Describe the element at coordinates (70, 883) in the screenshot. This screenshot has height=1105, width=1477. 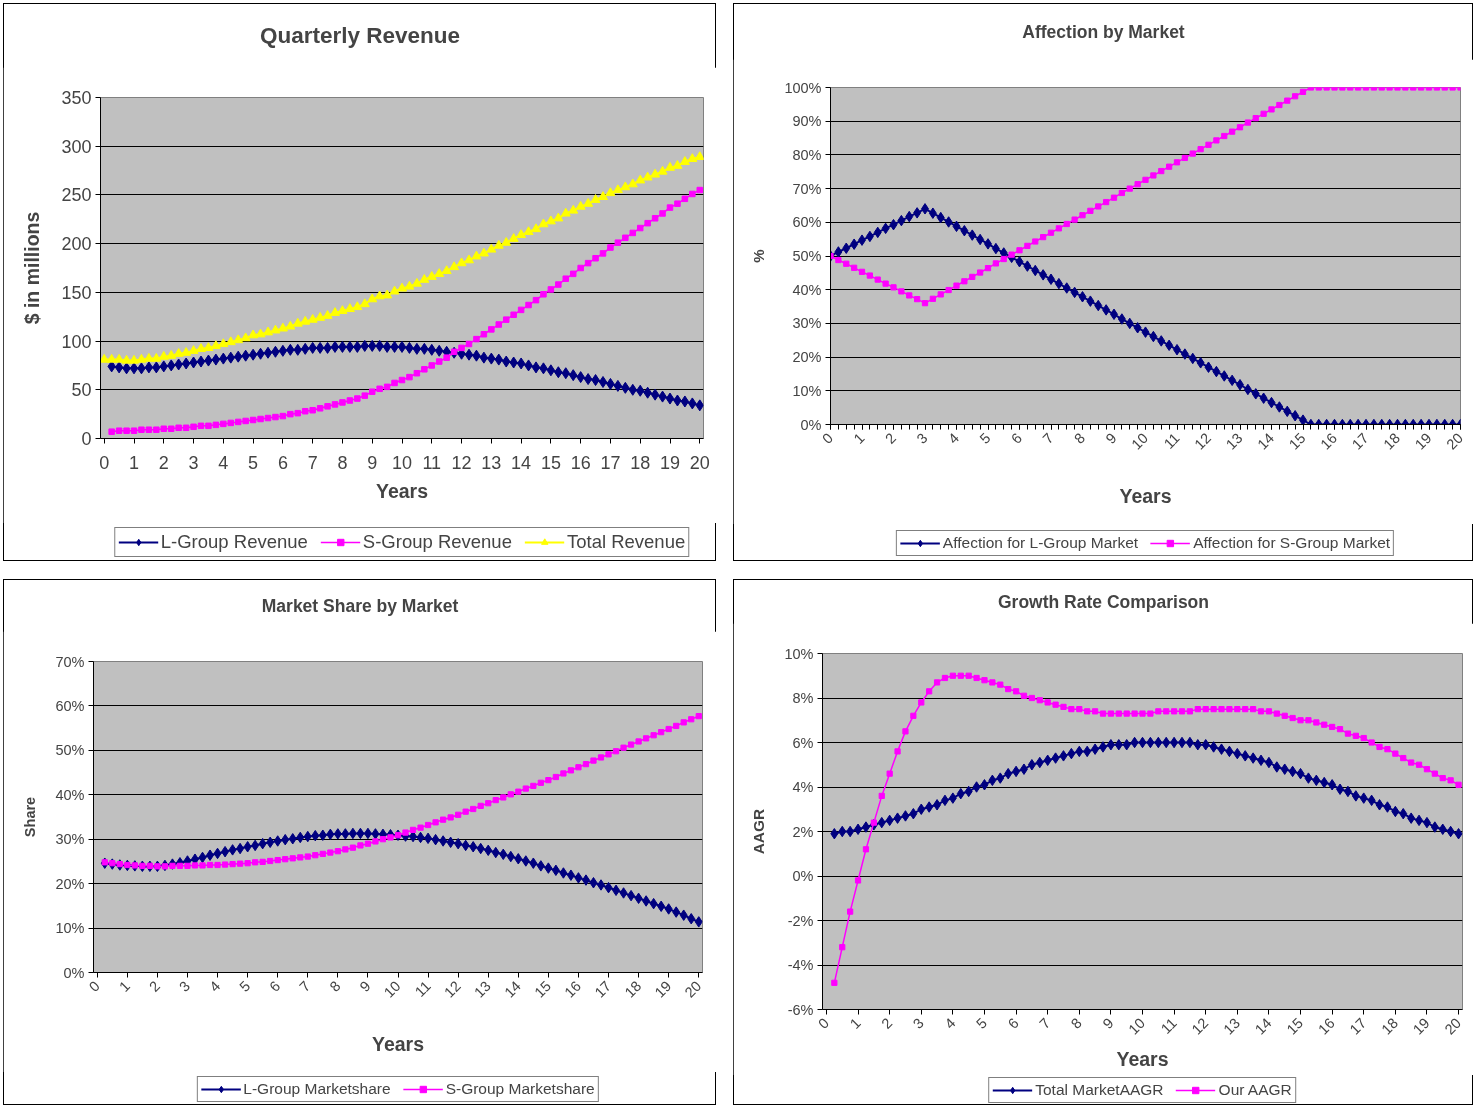
I see `y-tick-label: 20%` at that location.